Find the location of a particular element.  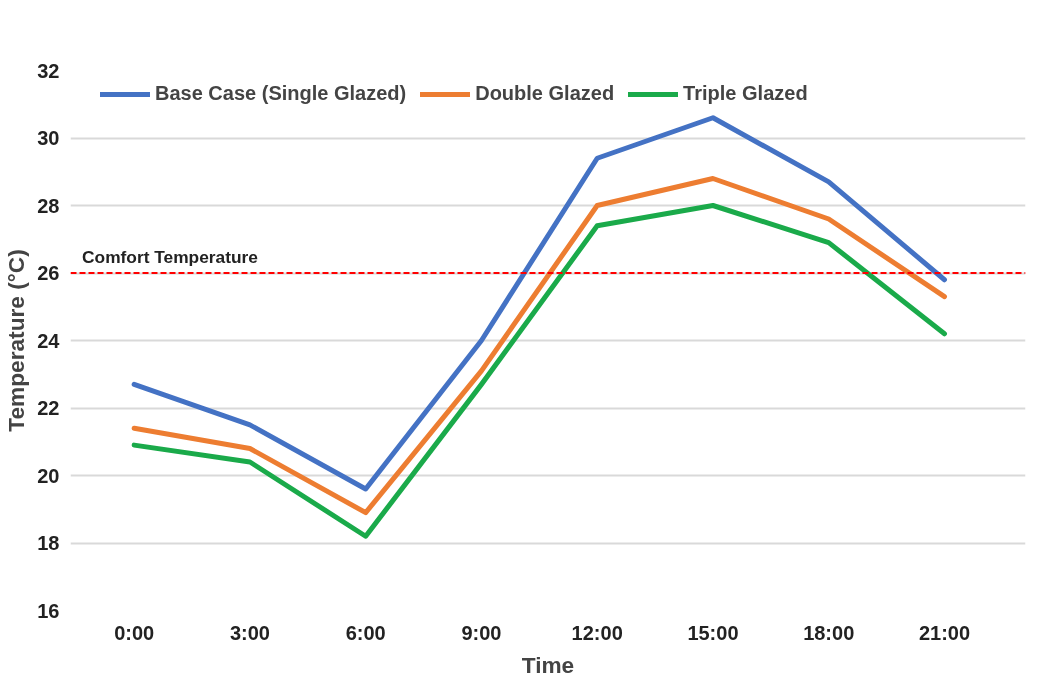

y-tick-label: 20 is located at coordinates (48, 475).